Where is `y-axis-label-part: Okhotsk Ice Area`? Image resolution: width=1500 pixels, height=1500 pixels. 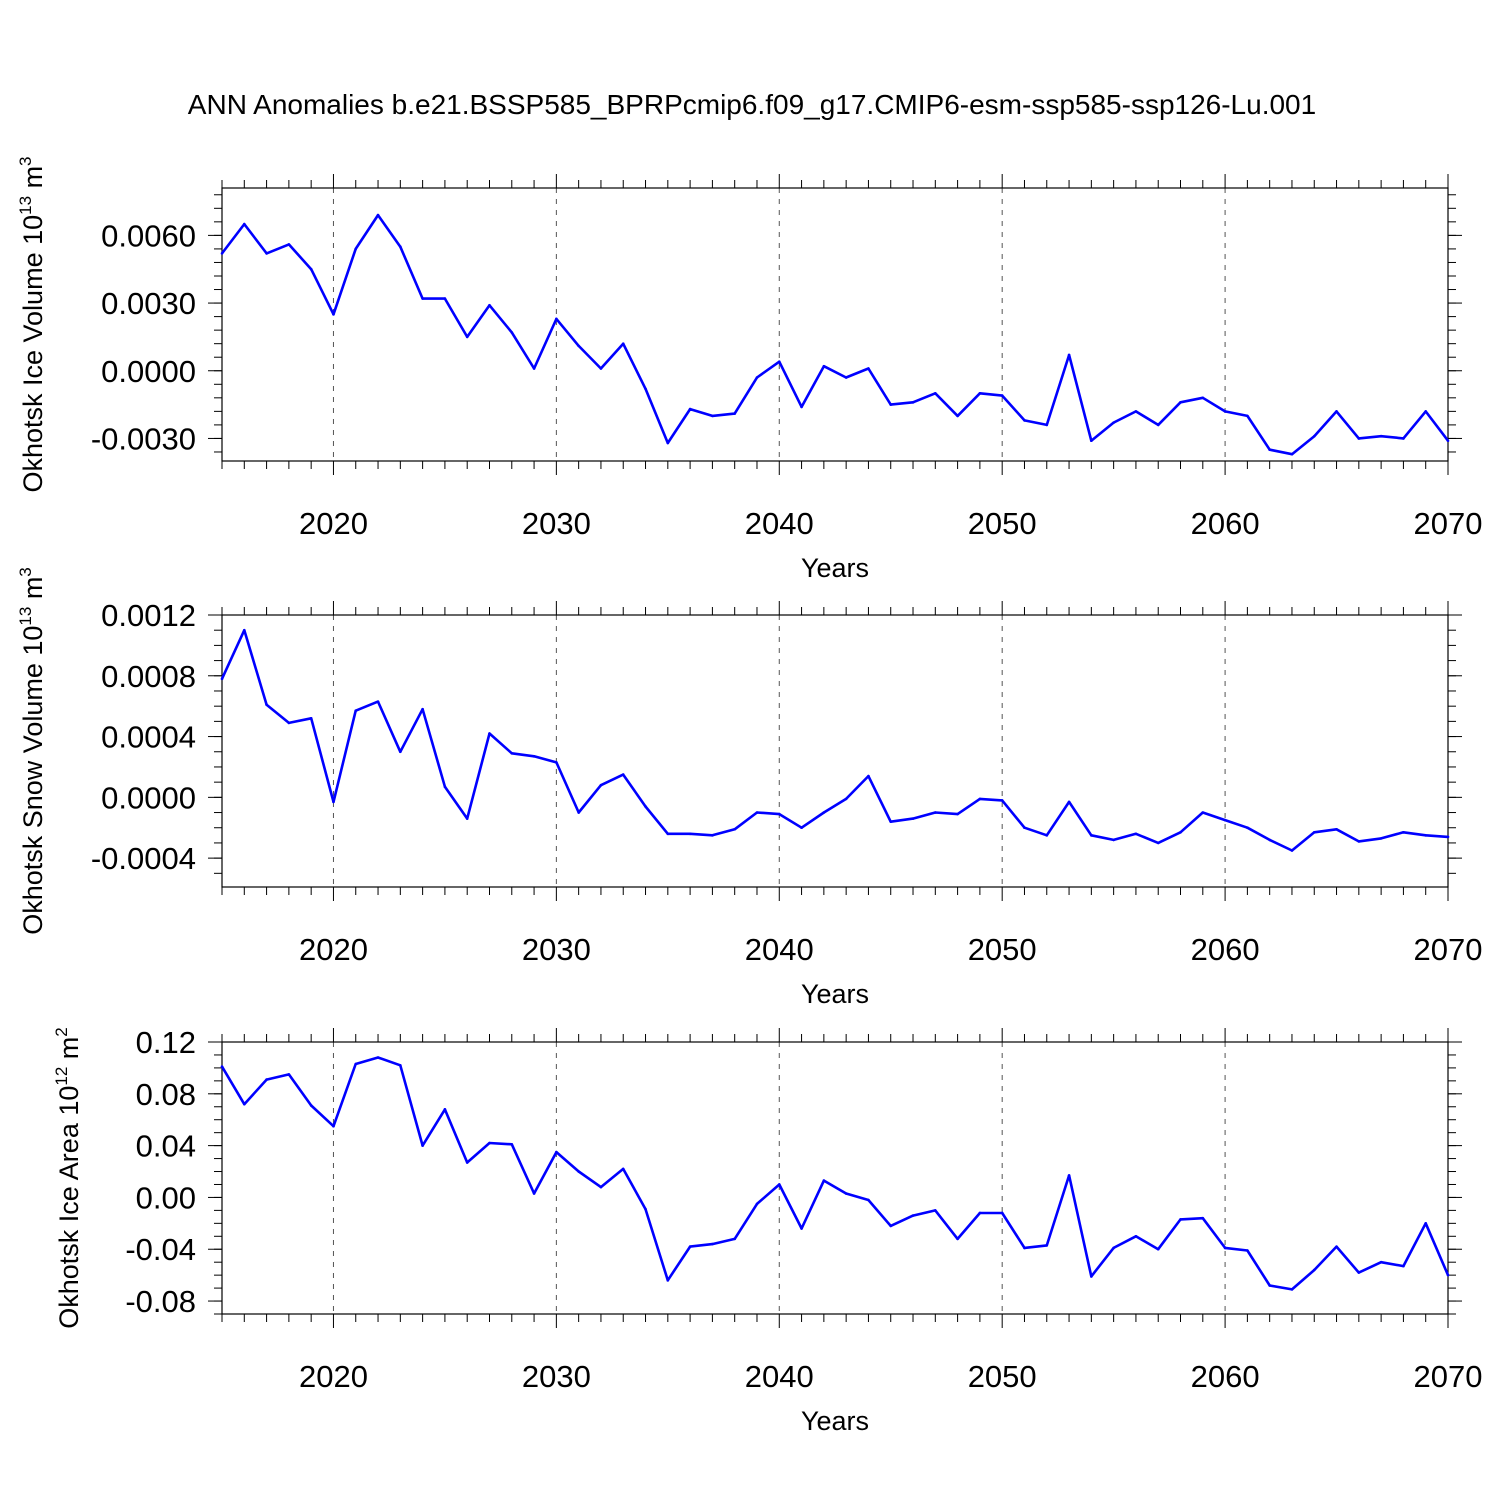 y-axis-label-part: Okhotsk Ice Area is located at coordinates (69, 1222).